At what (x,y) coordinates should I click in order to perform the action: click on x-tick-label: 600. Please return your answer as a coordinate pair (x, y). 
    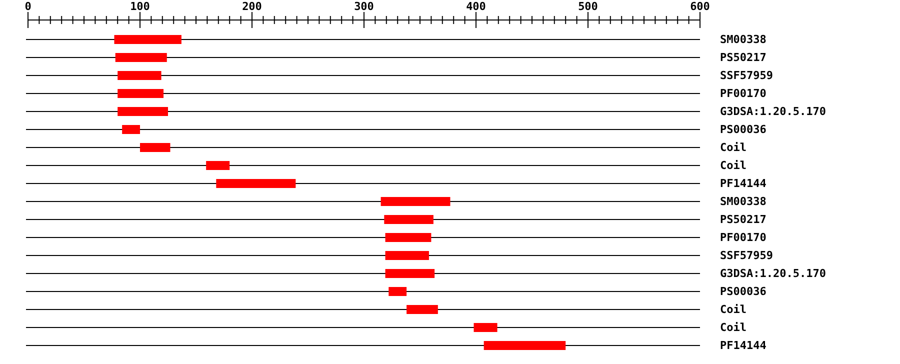
    Looking at the image, I should click on (700, 6).